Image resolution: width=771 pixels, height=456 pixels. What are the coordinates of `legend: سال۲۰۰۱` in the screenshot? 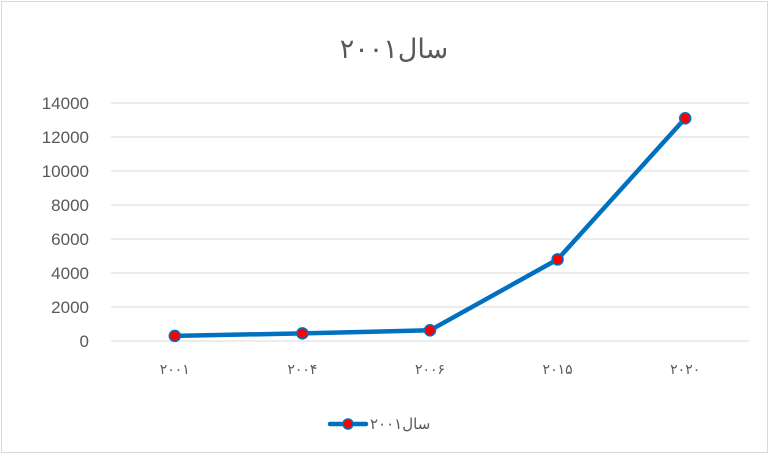 It's located at (378, 424).